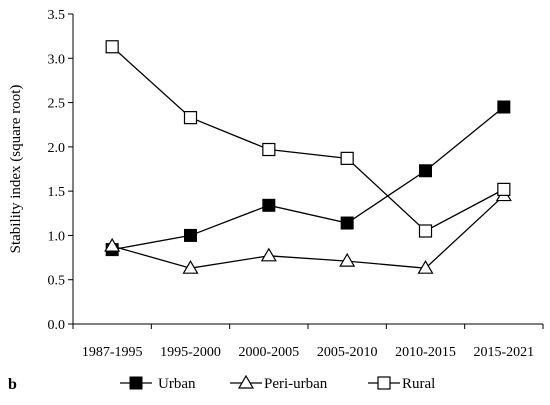 The image size is (550, 405). What do you see at coordinates (57, 236) in the screenshot?
I see `y-tick-label: 1.0` at bounding box center [57, 236].